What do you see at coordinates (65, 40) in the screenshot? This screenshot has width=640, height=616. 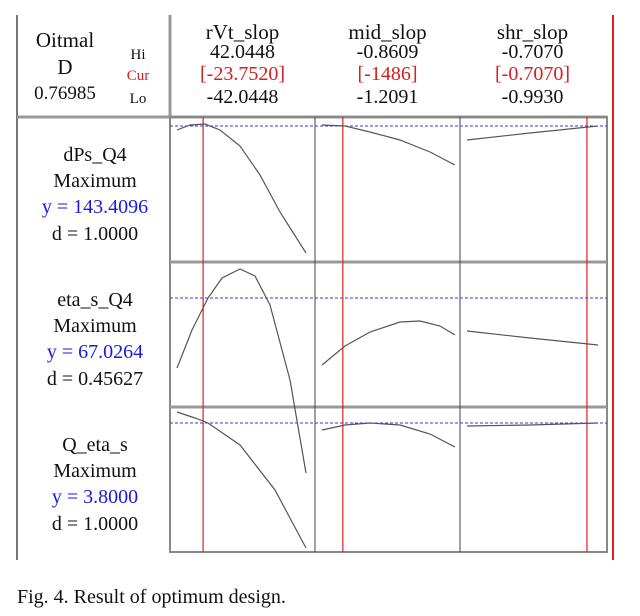 I see `optimal-label: Oitmal` at bounding box center [65, 40].